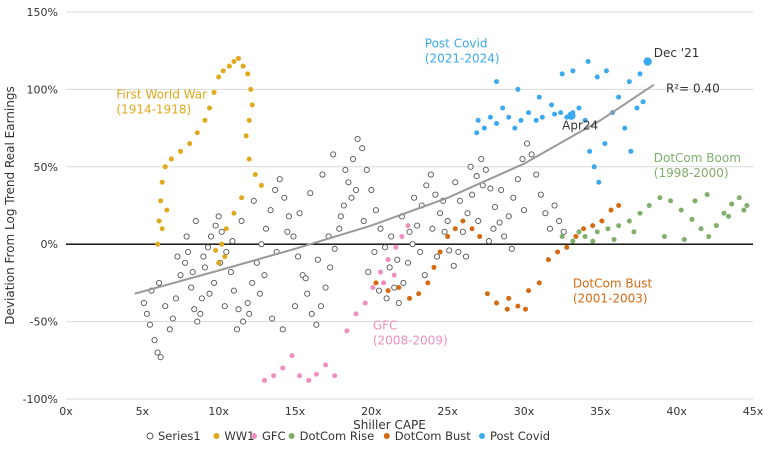 The width and height of the screenshot is (770, 450). I want to click on x-axis-ticks: 0x 5x 10x 15x 20x 25x 30x 35x 40x 45x, so click(411, 411).